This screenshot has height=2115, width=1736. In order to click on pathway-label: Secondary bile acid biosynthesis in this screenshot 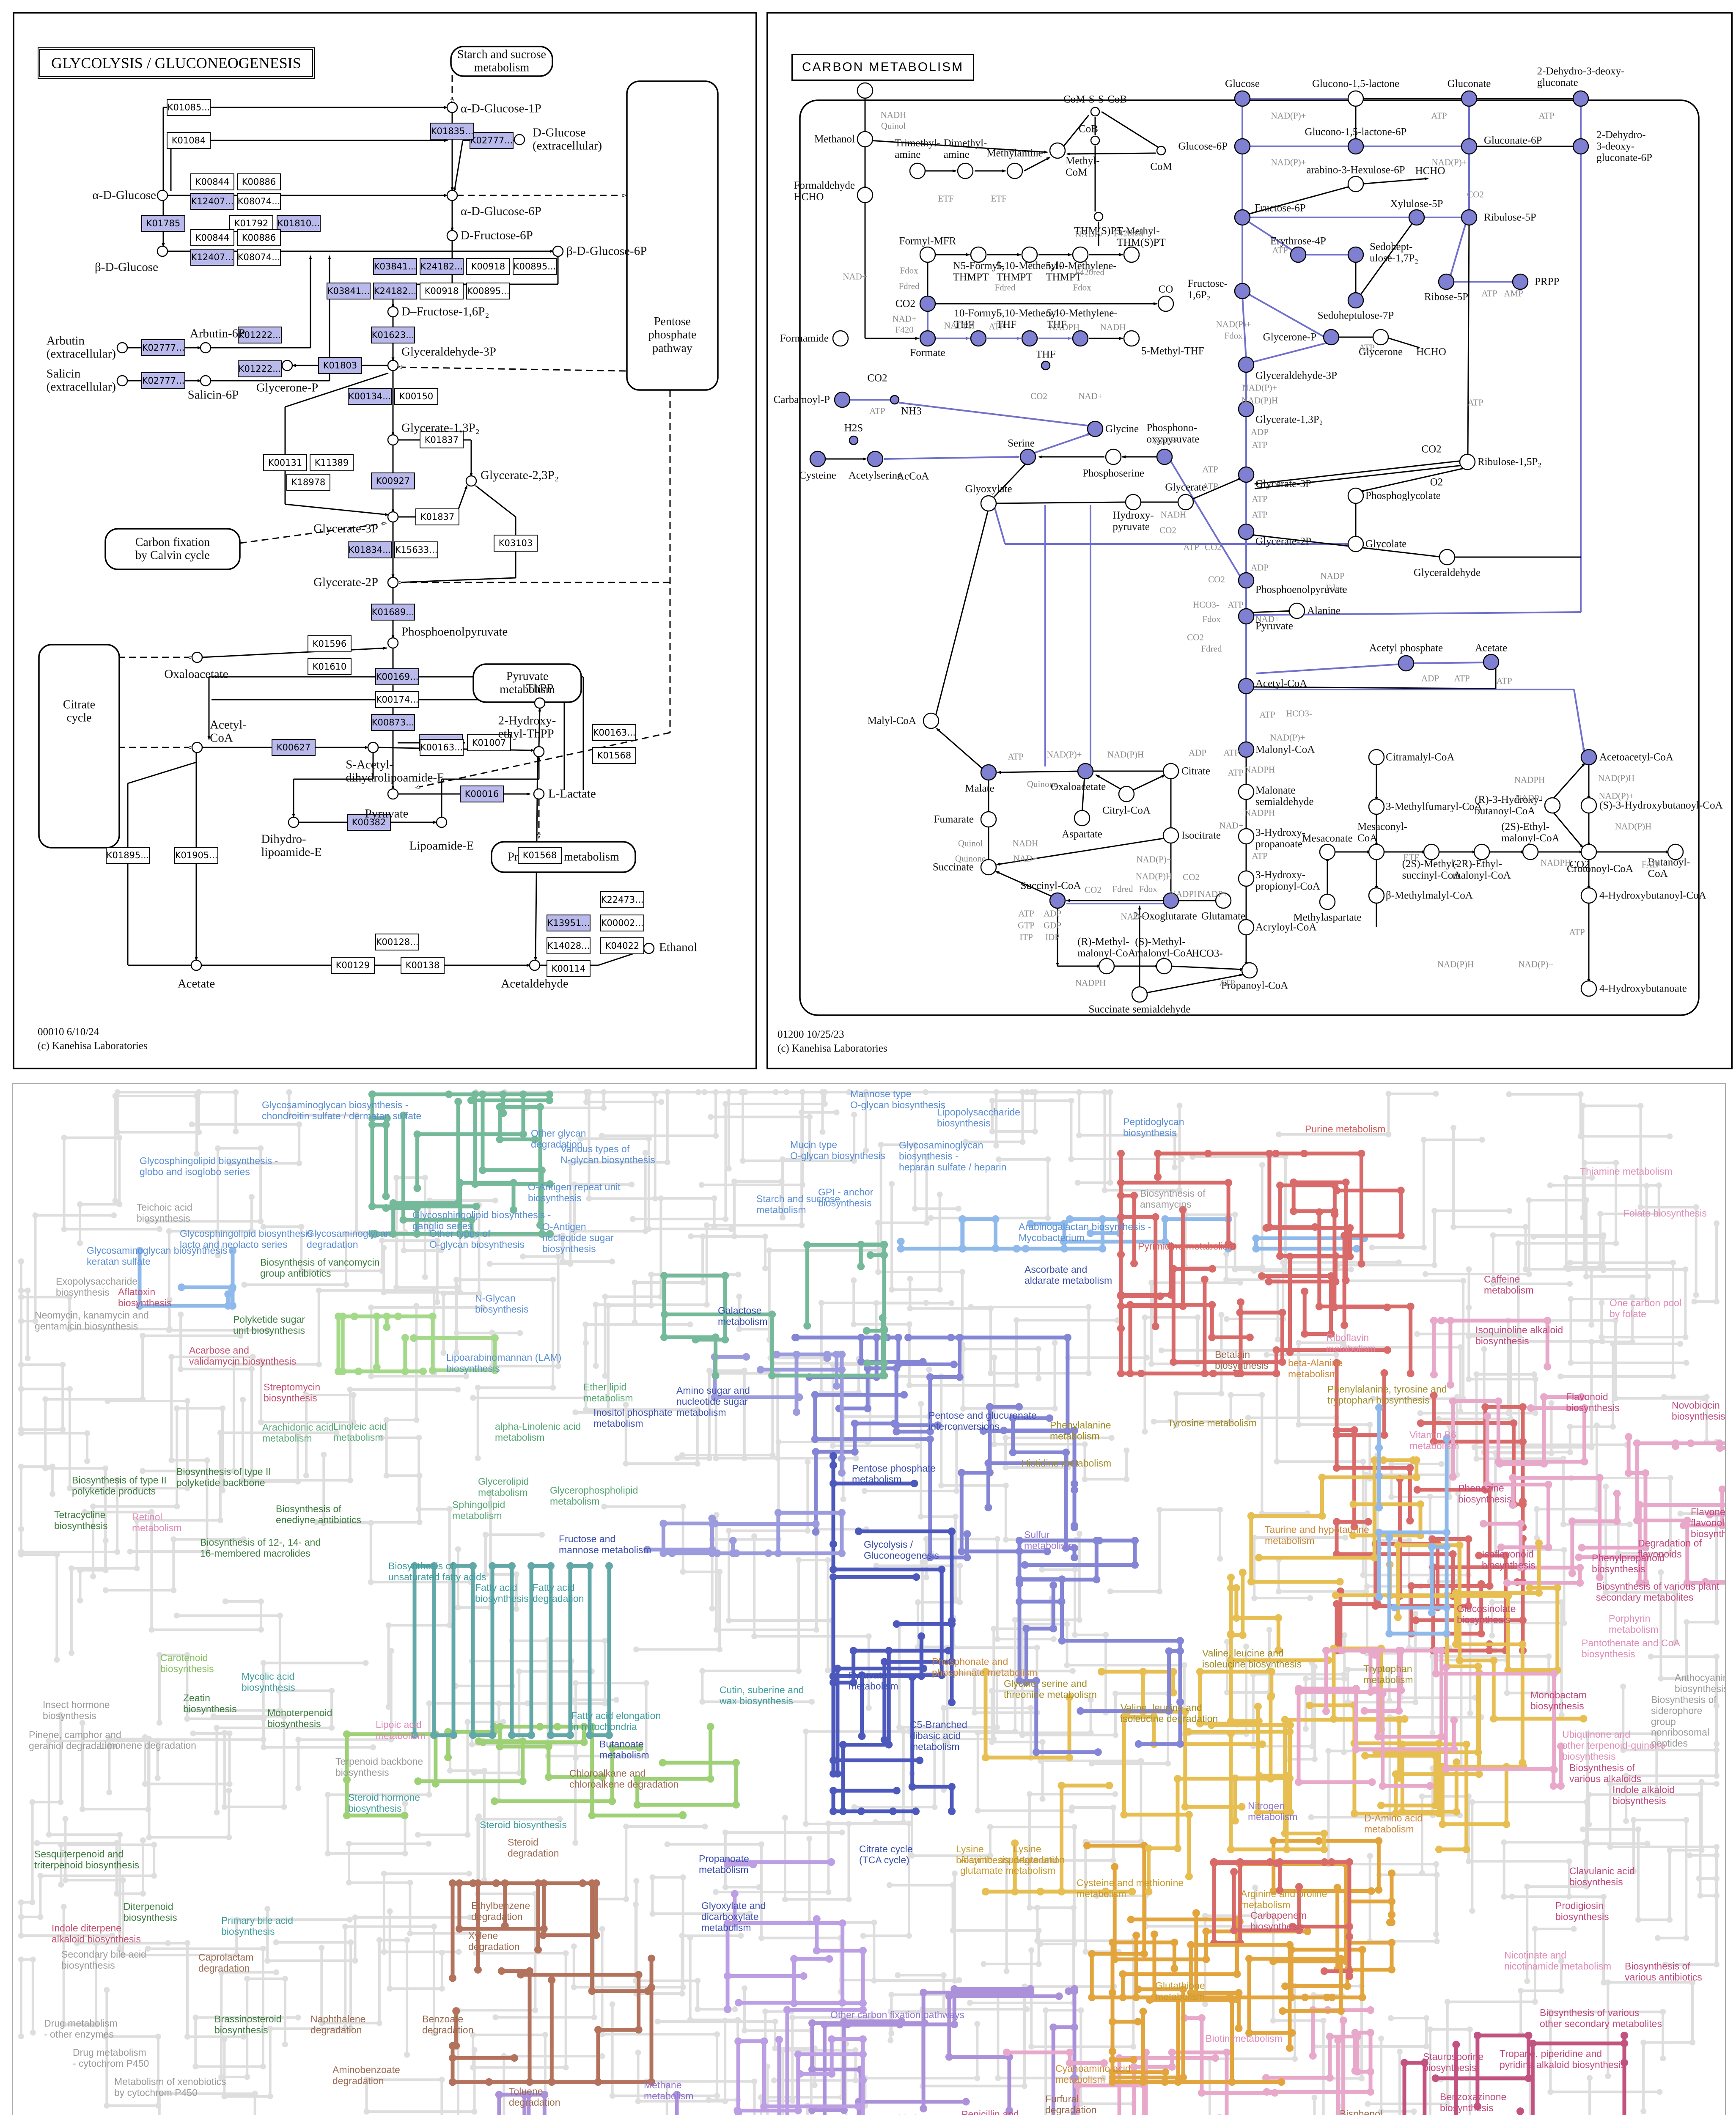, I will do `click(103, 1960)`.